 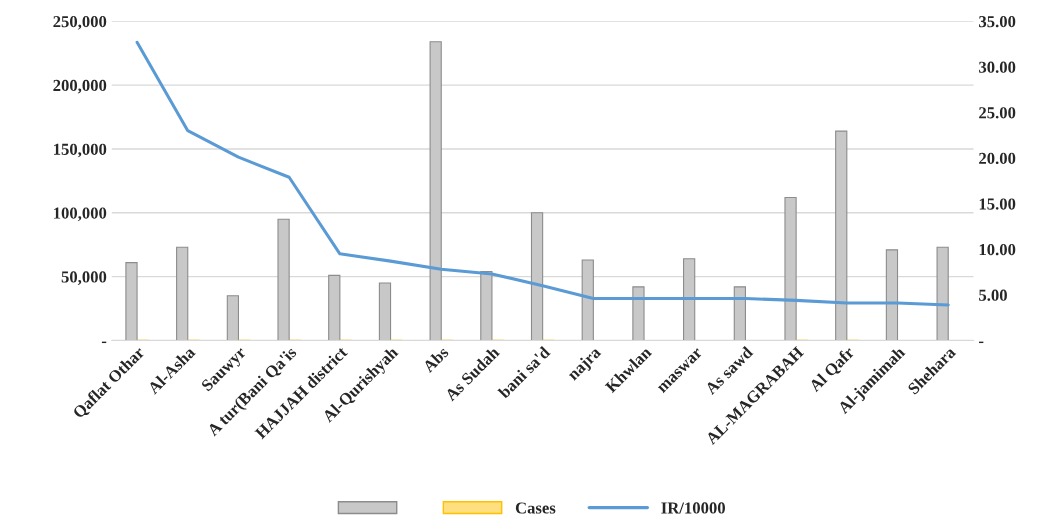 What do you see at coordinates (435, 359) in the screenshot?
I see `x-tick-label: Abs` at bounding box center [435, 359].